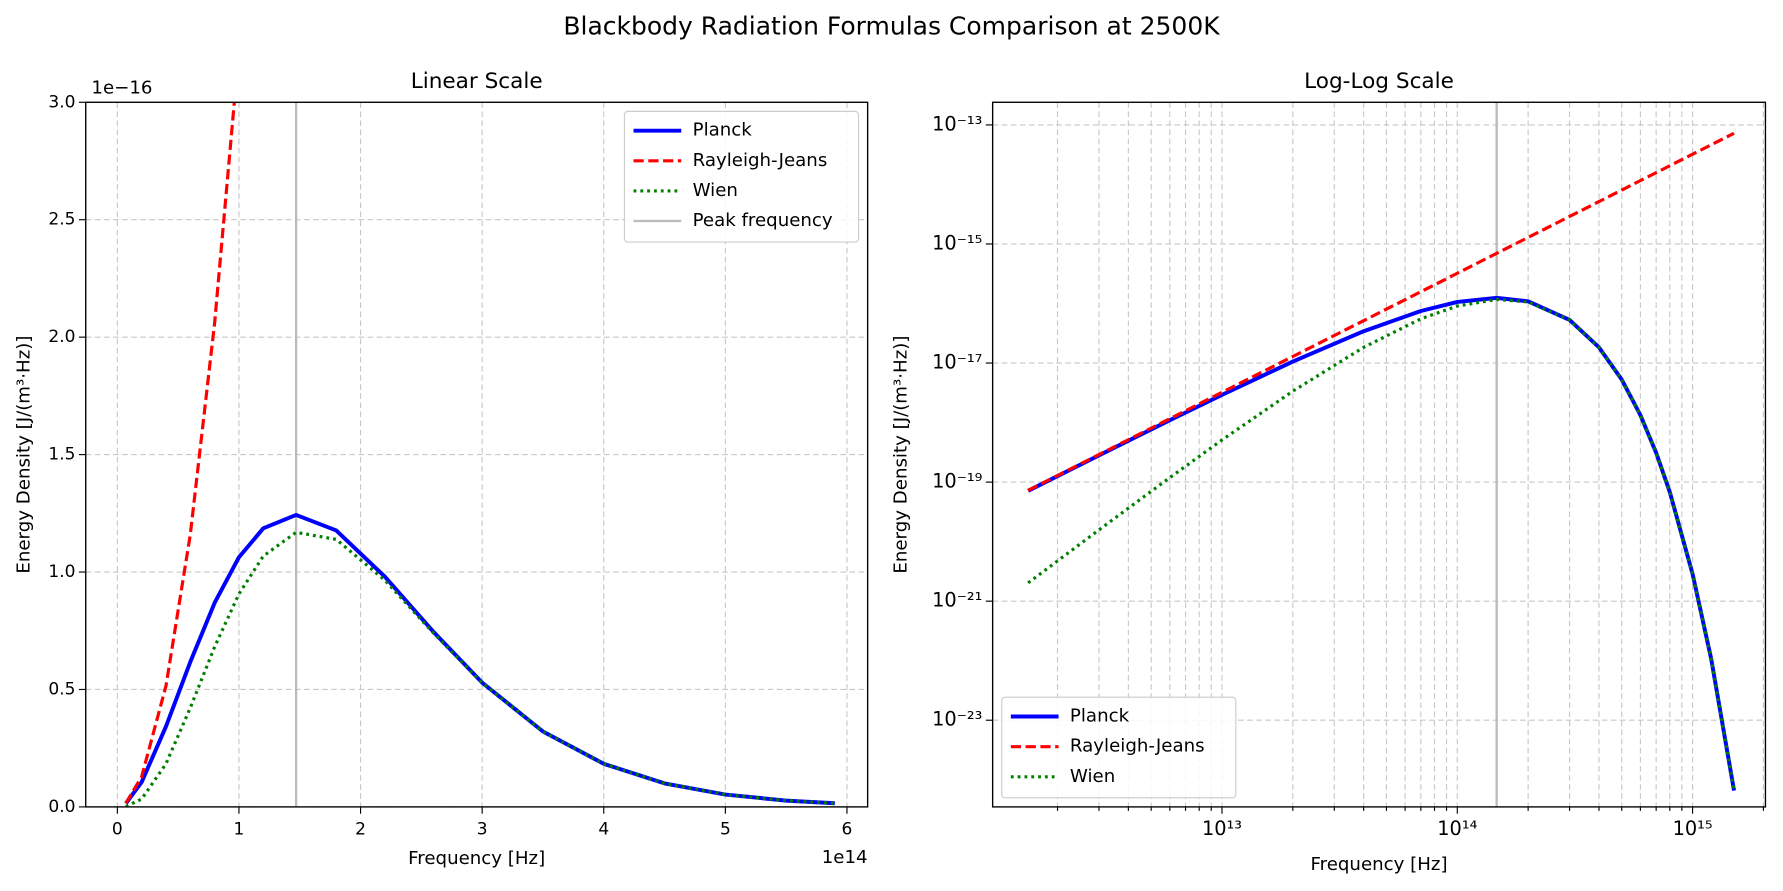  I want to click on y-tick-label: 0.5, so click(61, 689).